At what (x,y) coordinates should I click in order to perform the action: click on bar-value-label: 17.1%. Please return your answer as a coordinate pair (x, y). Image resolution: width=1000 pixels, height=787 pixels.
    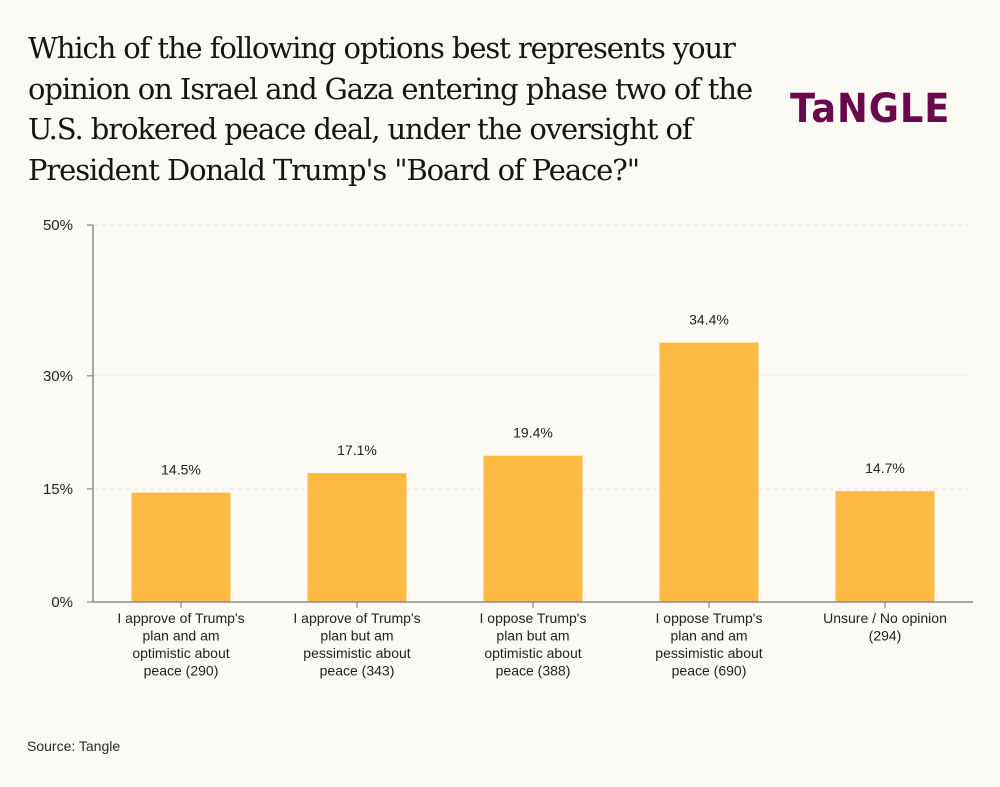
    Looking at the image, I should click on (357, 450).